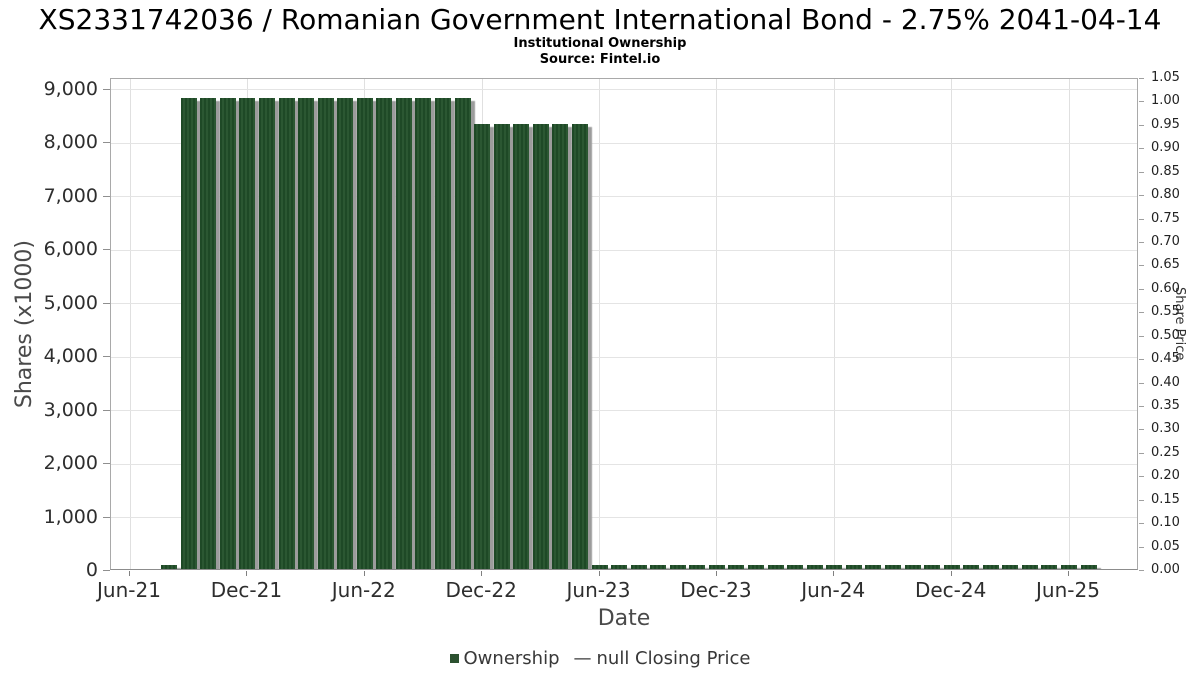  What do you see at coordinates (1165, 359) in the screenshot?
I see `price-tick-label: 0.45` at bounding box center [1165, 359].